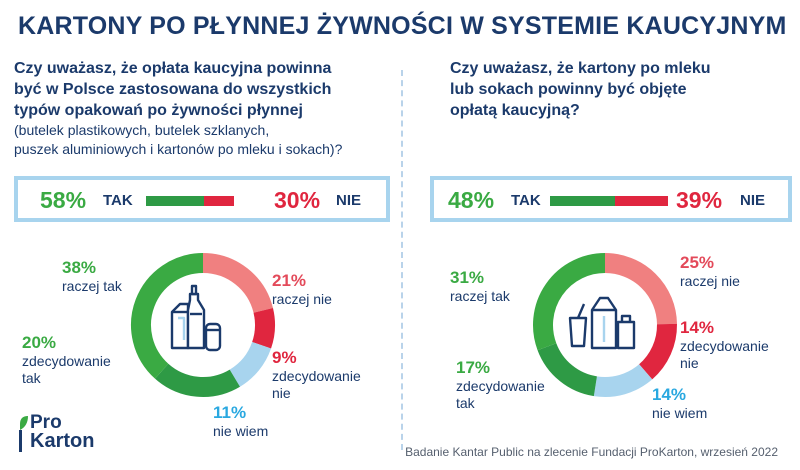  Describe the element at coordinates (173, 68) in the screenshot. I see `question-line: Czy uważasz, że opłata kaucyjna powinna` at that location.